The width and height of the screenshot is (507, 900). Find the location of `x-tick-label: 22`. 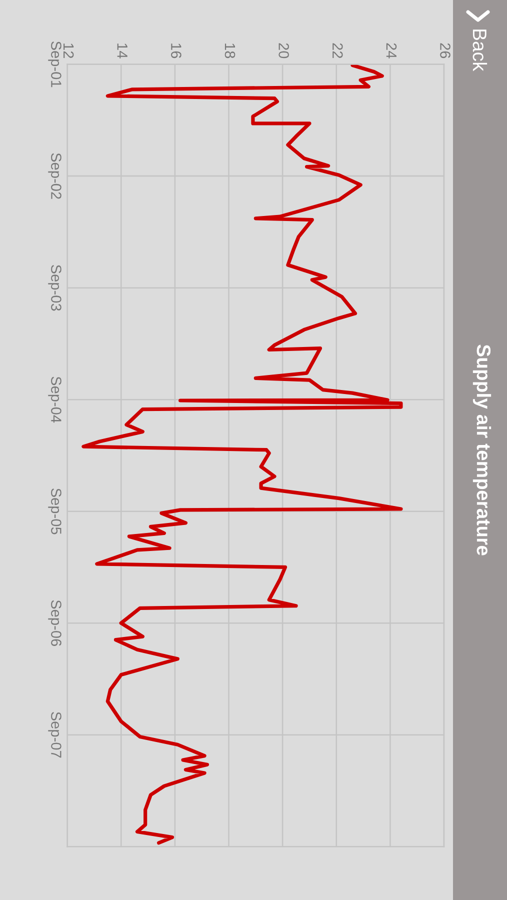

x-tick-label: 22 is located at coordinates (337, 50).